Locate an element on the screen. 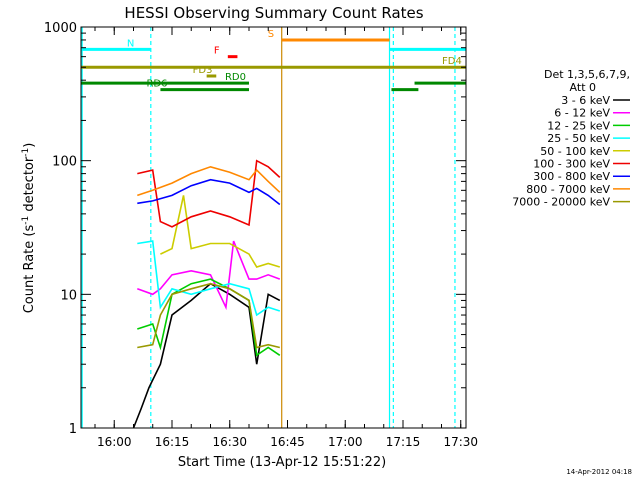 The width and height of the screenshot is (640, 480). y-tick-label-1: 10 is located at coordinates (68, 295).